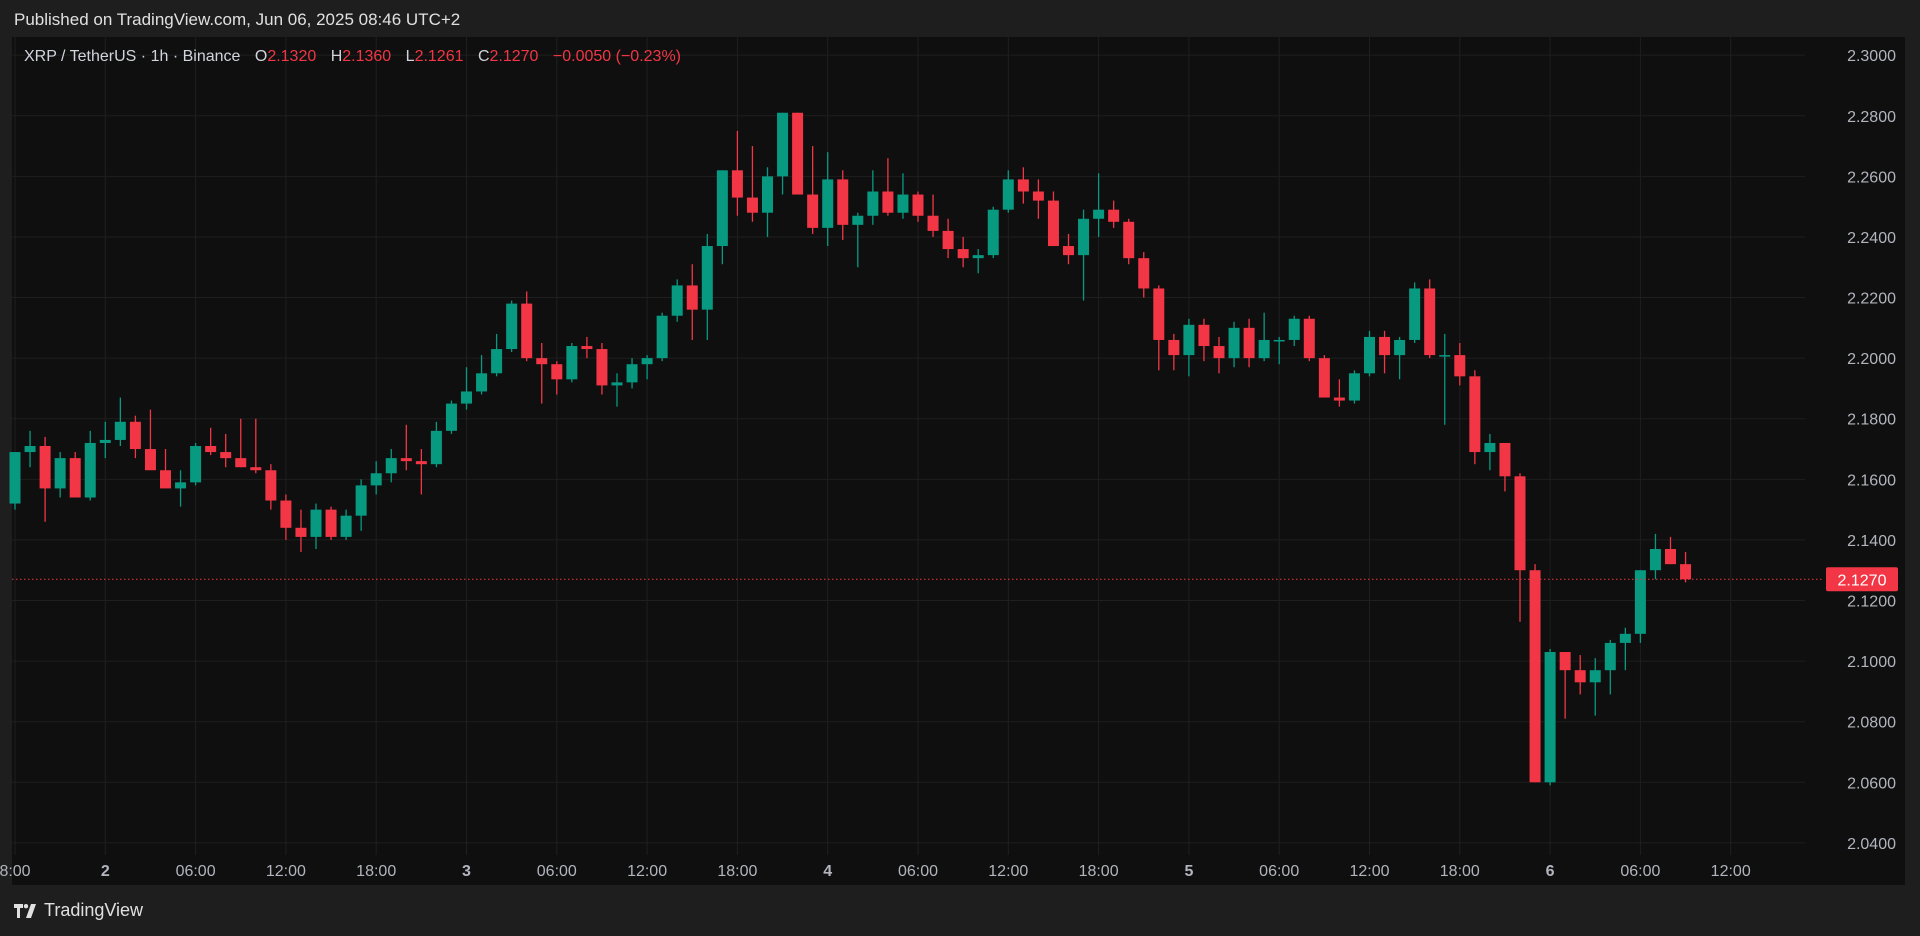 The width and height of the screenshot is (1920, 936). Describe the element at coordinates (1871, 420) in the screenshot. I see `price-tick-label: 2.1800` at that location.